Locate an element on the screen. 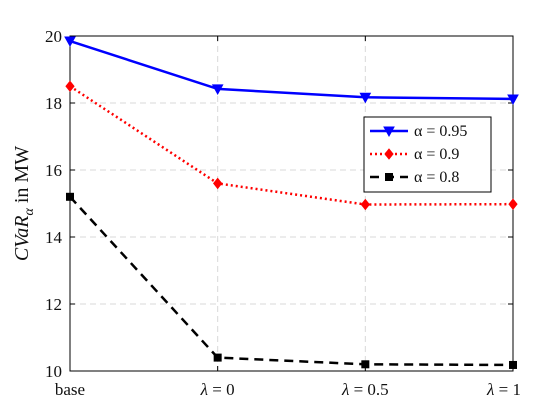  legend-label: α = 0.95 is located at coordinates (440, 131).